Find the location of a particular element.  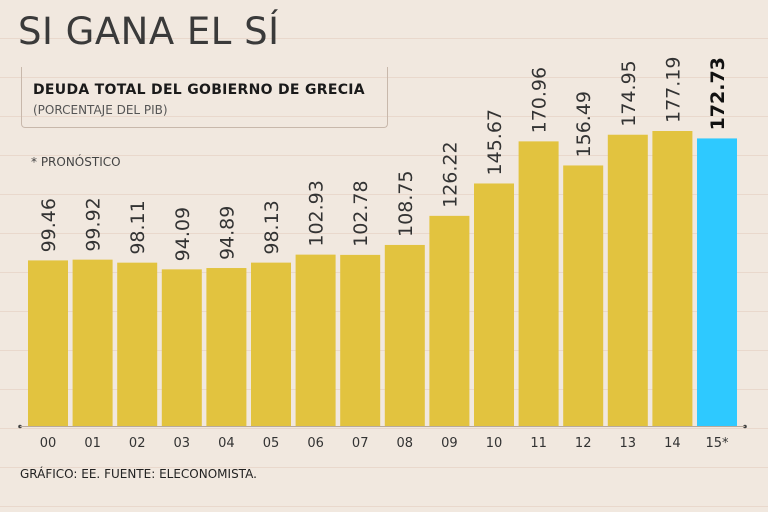

value-label-14: 177.19 is located at coordinates (673, 90).